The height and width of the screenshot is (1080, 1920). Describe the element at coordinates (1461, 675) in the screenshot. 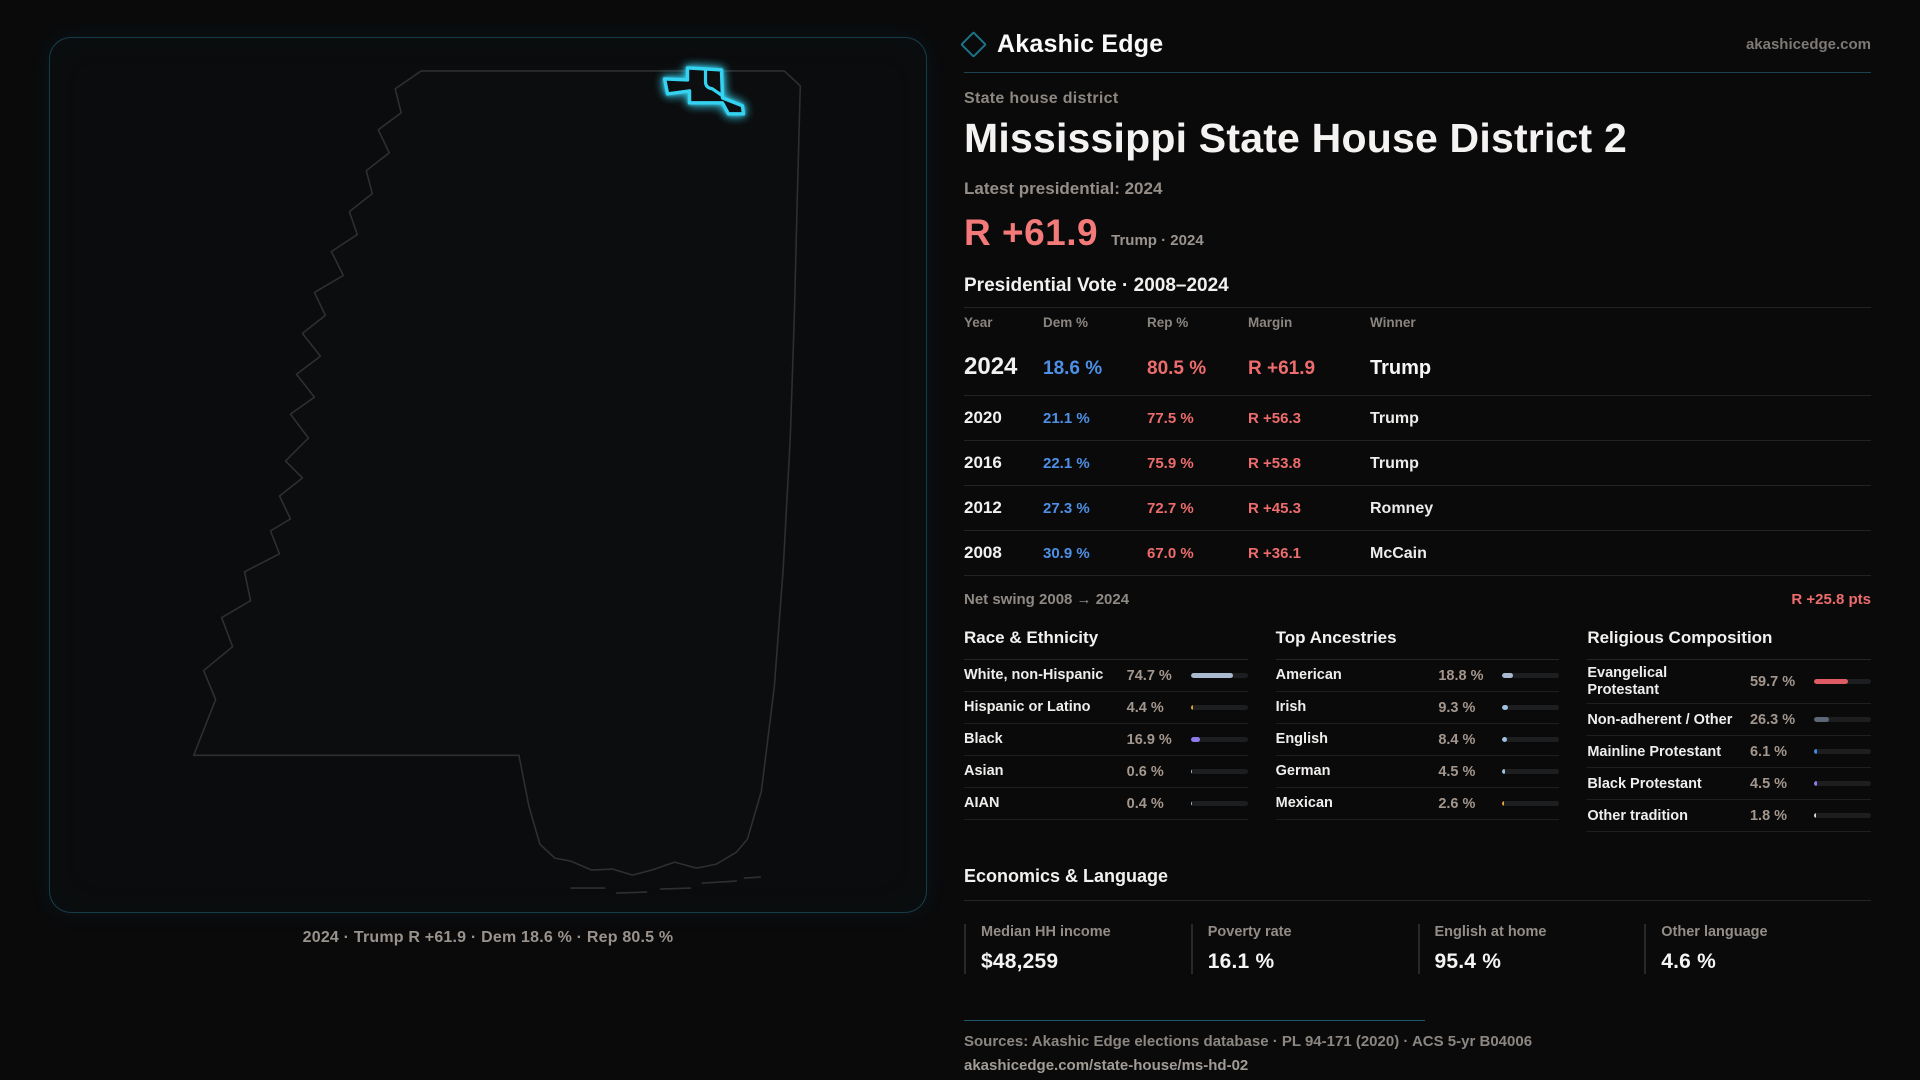

I see `demographic-value: 18.8 %` at that location.